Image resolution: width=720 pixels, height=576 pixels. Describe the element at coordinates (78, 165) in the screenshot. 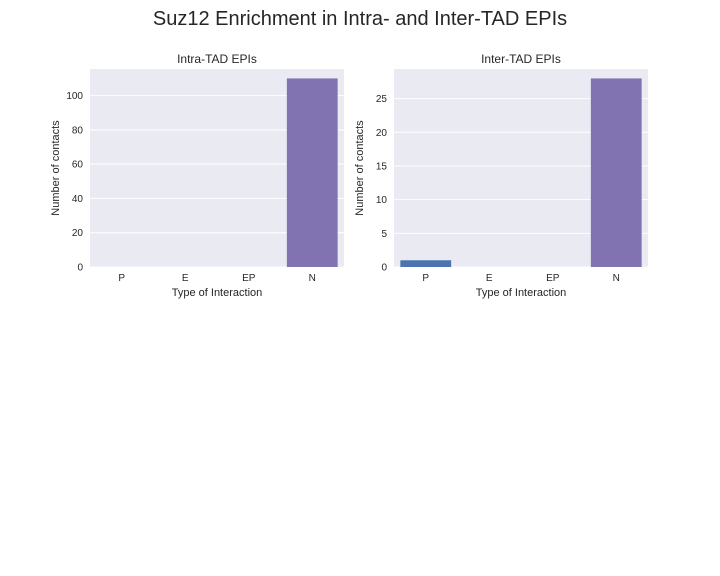

I see `panel1-ytick-label: 60` at that location.